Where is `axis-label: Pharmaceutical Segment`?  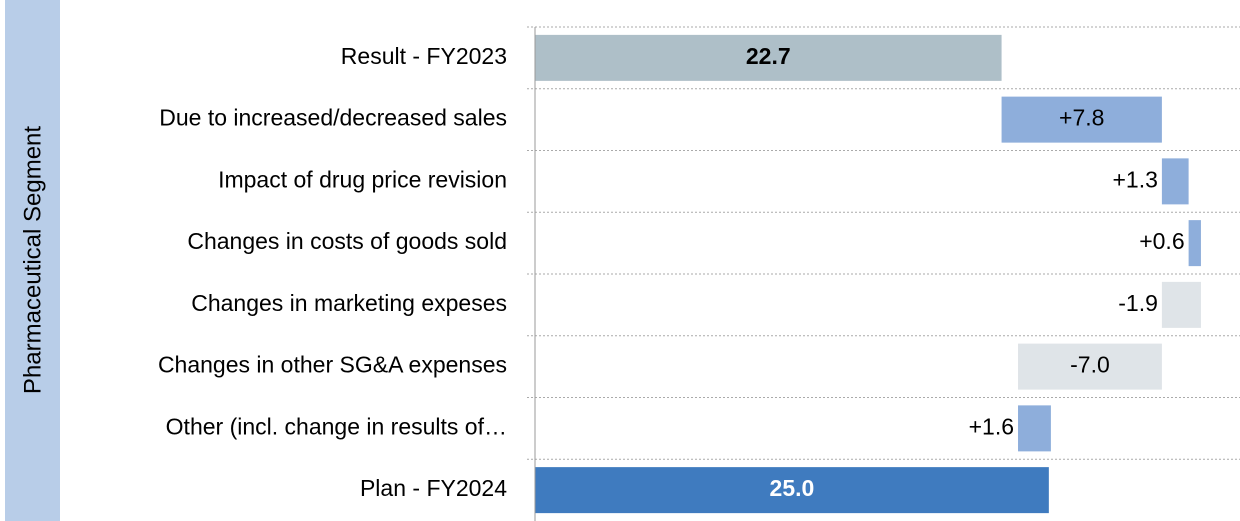 axis-label: Pharmaceutical Segment is located at coordinates (32, 260).